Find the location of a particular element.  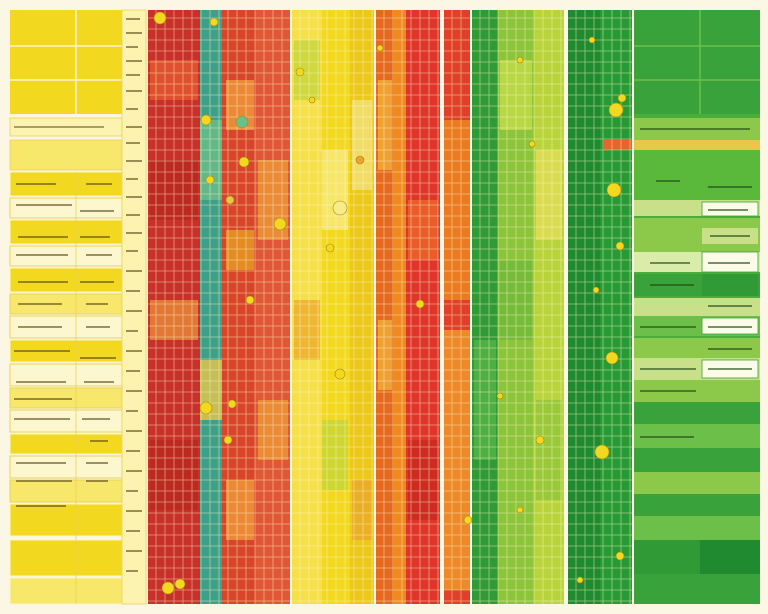

left-table-scribbles is located at coordinates (65, 316).